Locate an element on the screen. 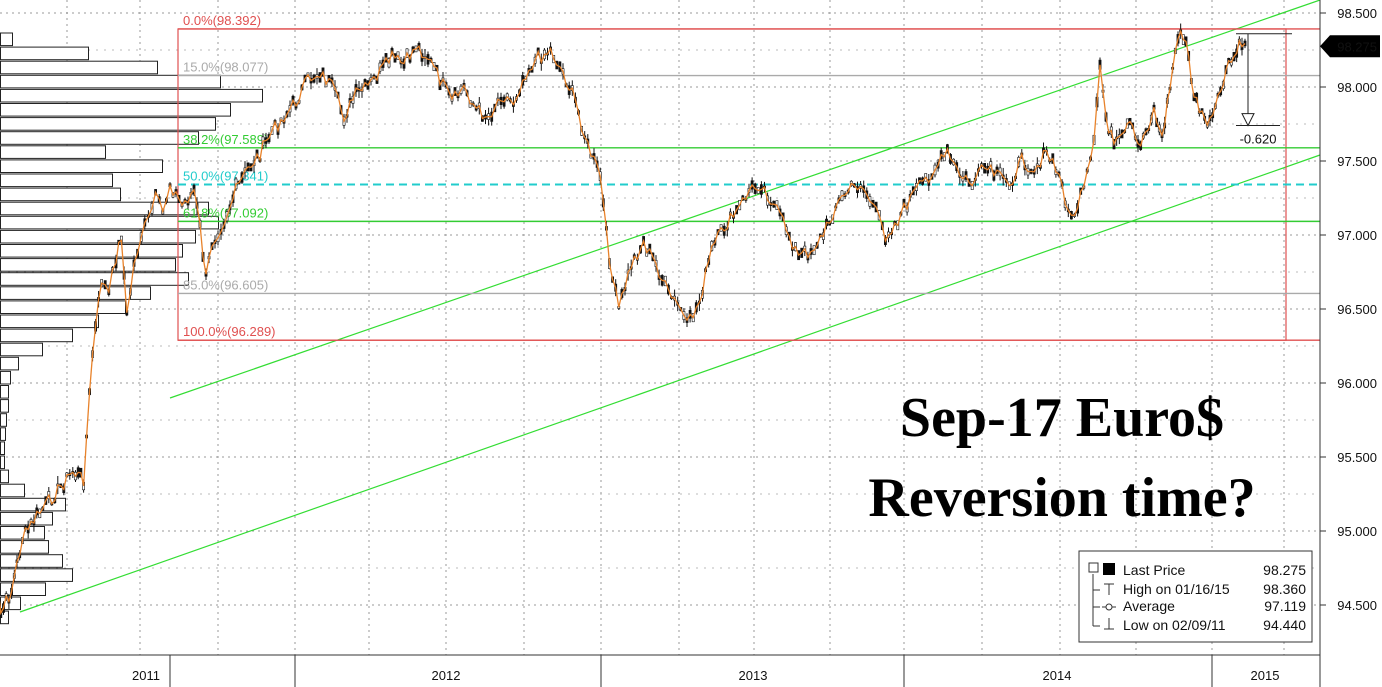 Image resolution: width=1382 pixels, height=687 pixels. legend-label: Last Price is located at coordinates (1154, 570).